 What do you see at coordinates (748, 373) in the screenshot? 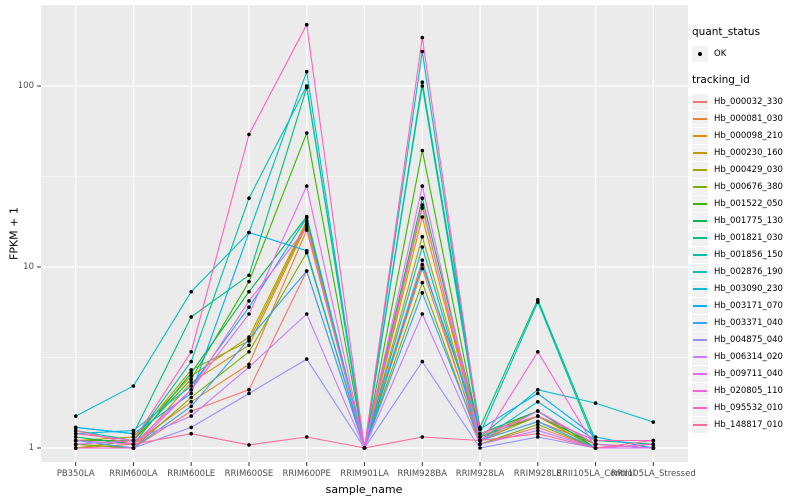
I see `legend-entry-label: Hb_009711_040` at bounding box center [748, 373].